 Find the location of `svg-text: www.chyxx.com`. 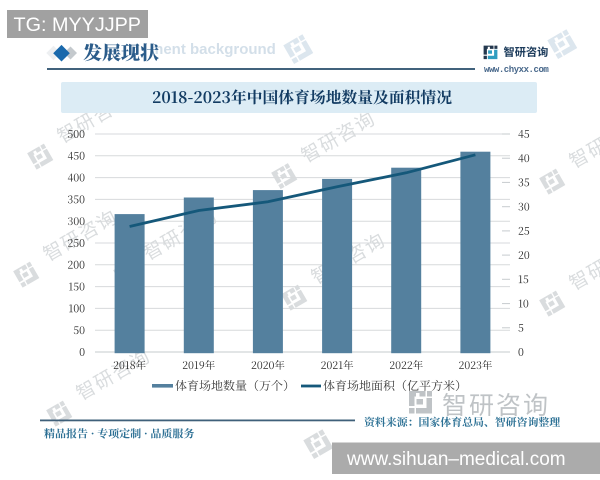

svg-text: www.chyxx.com is located at coordinates (516, 70).